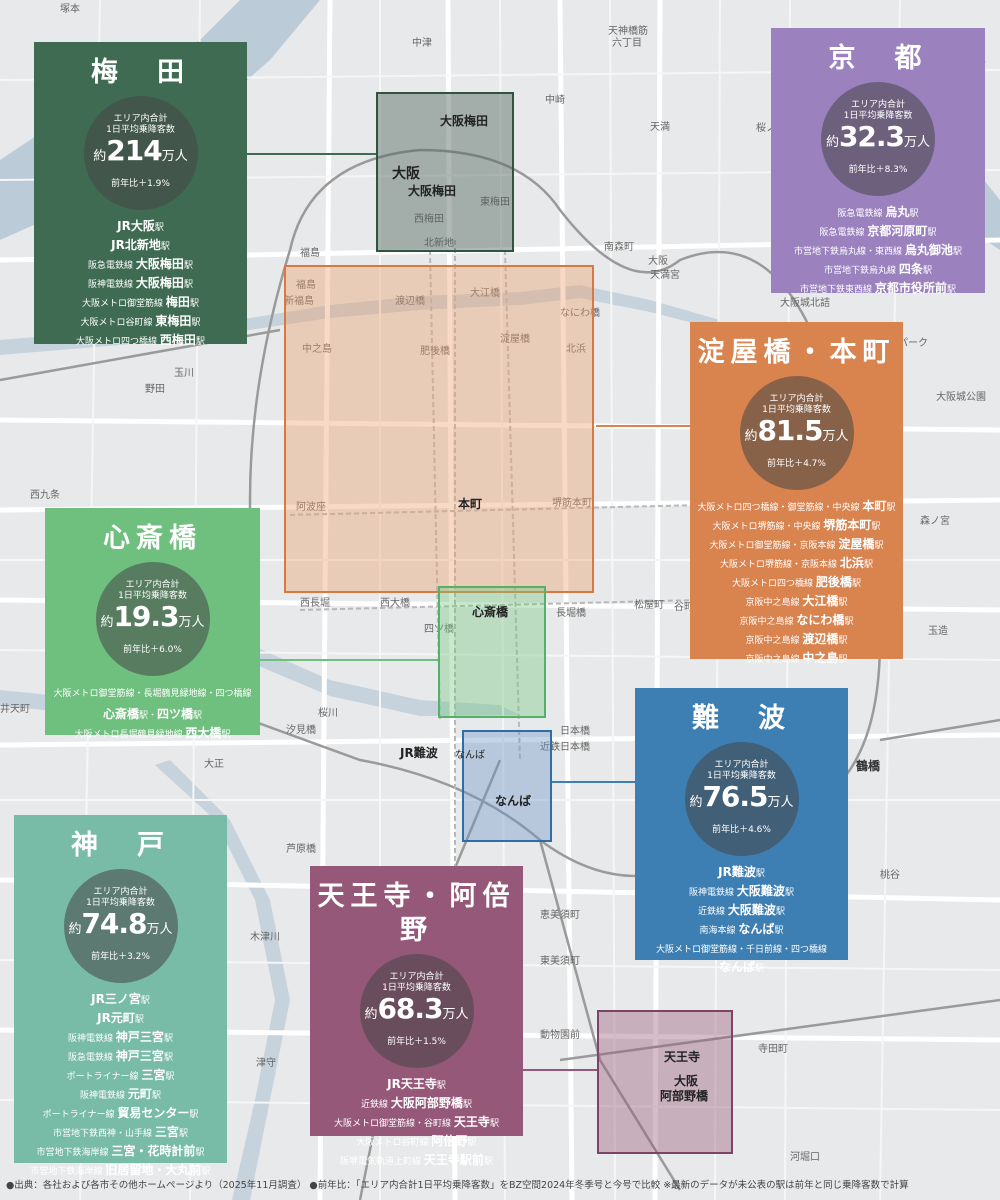 The image size is (1000, 1200). I want to click on yodoyabashi-area-name: 淀屋橋・本町, so click(796, 352).